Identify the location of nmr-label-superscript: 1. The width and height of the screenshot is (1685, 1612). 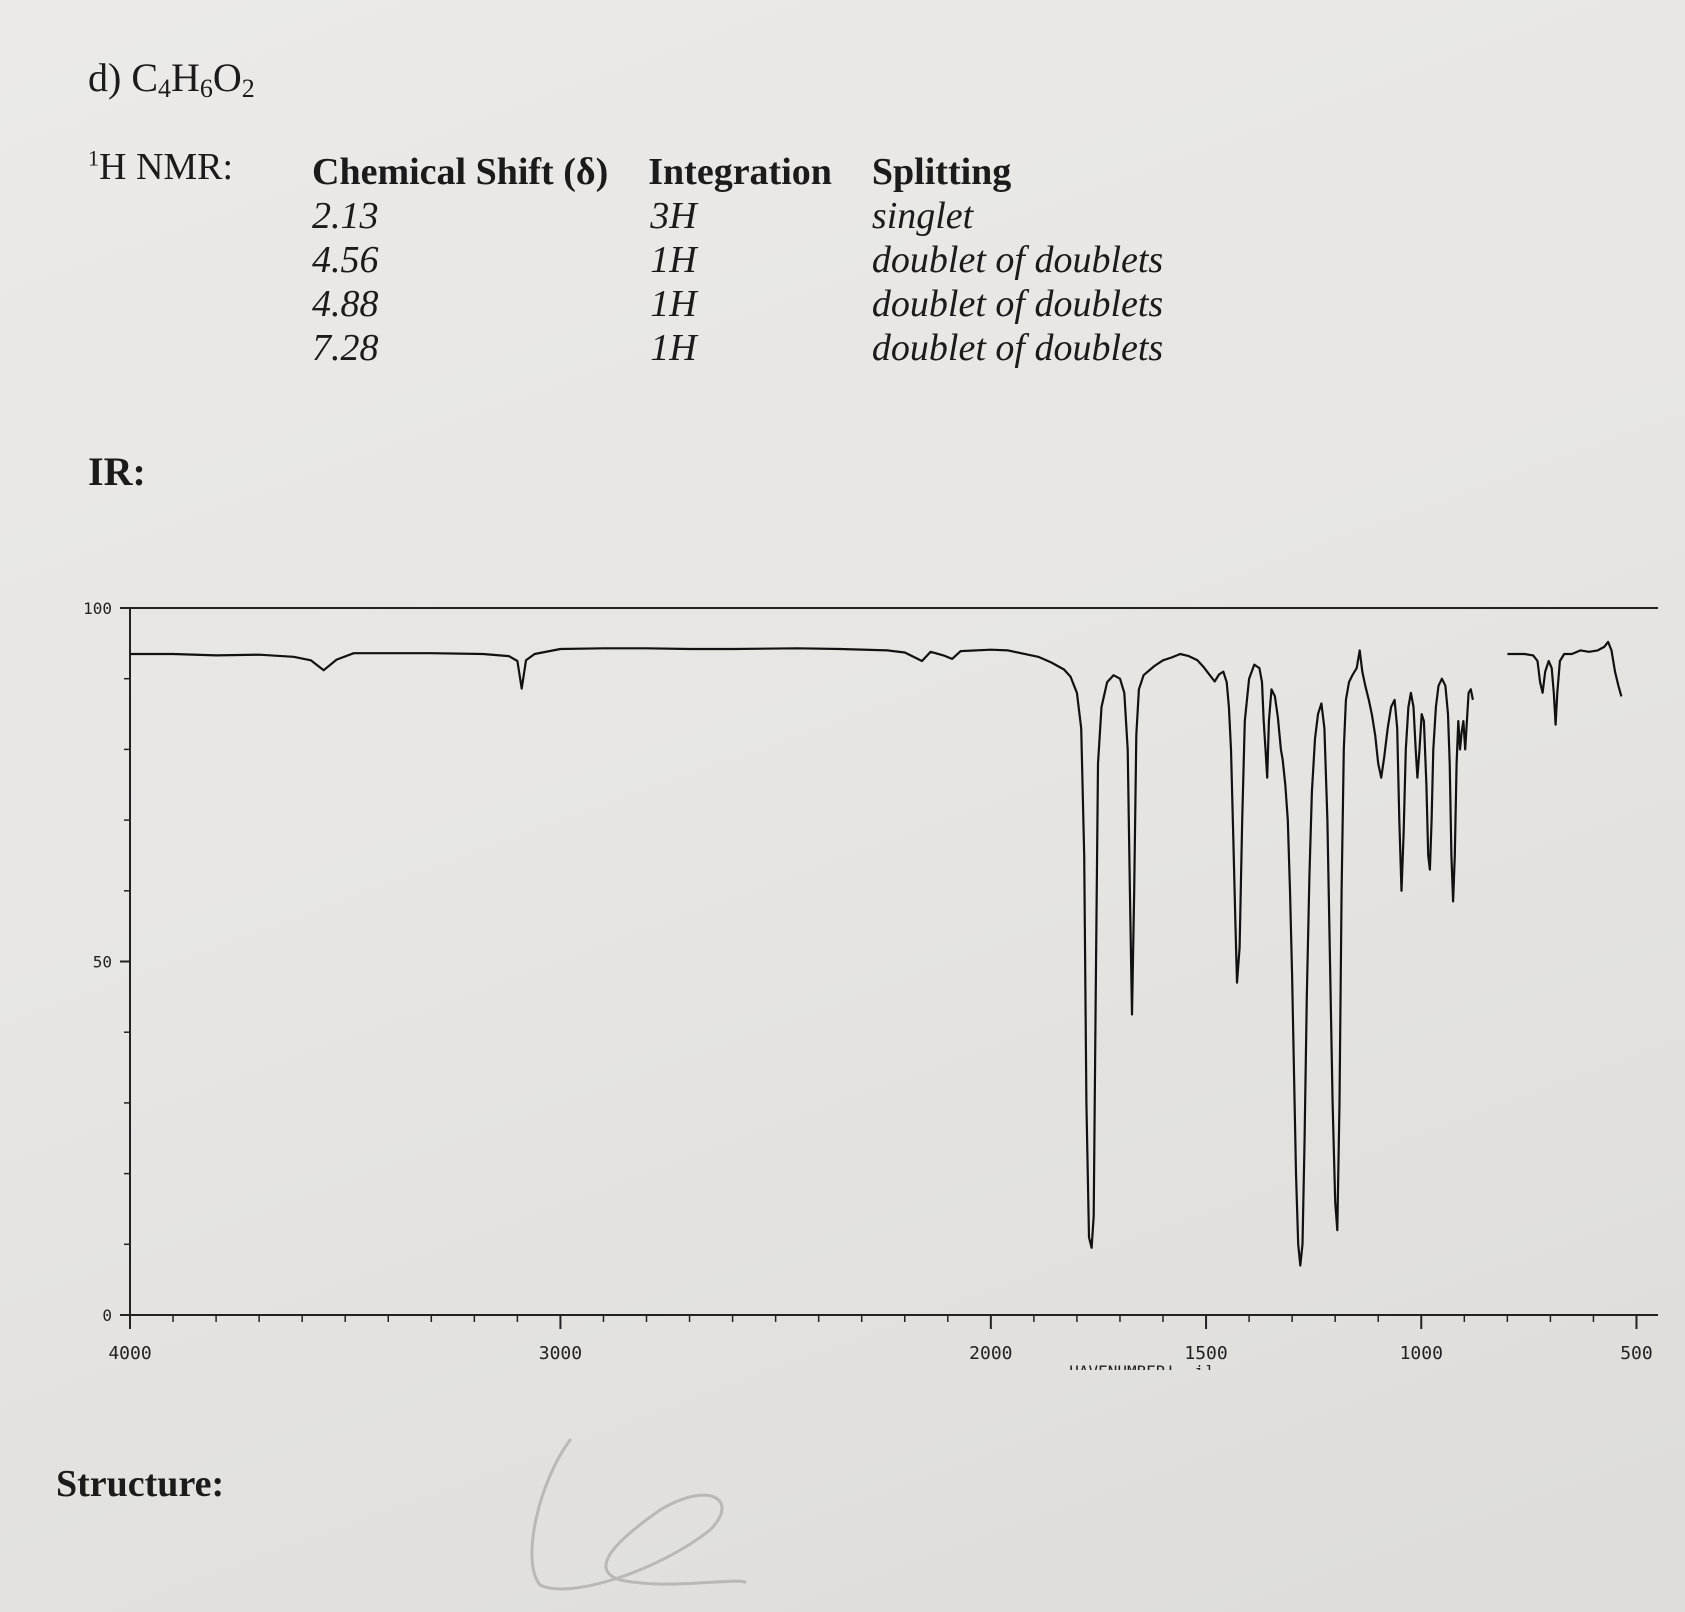
(93, 158).